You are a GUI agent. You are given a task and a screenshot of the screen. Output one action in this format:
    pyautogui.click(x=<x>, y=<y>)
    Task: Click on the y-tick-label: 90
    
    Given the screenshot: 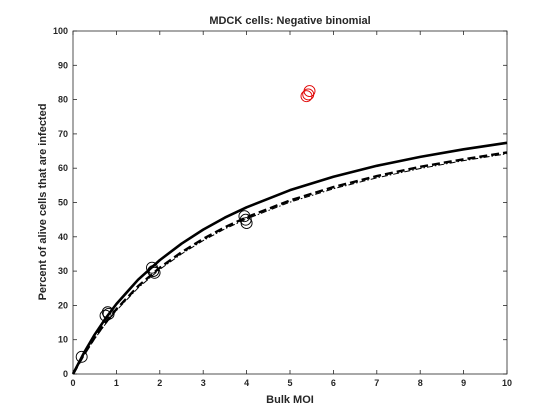 What is the action you would take?
    pyautogui.click(x=63, y=65)
    